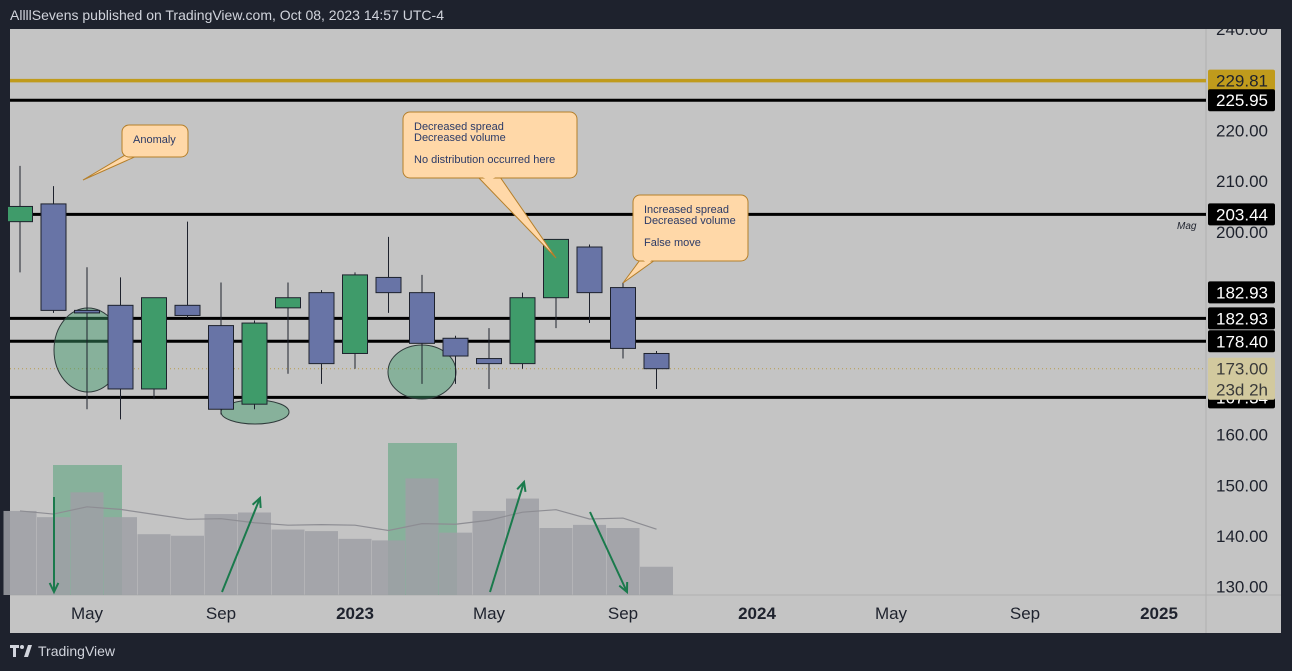 The width and height of the screenshot is (1292, 671). I want to click on level-182-extra-bg, so click(1241, 292).